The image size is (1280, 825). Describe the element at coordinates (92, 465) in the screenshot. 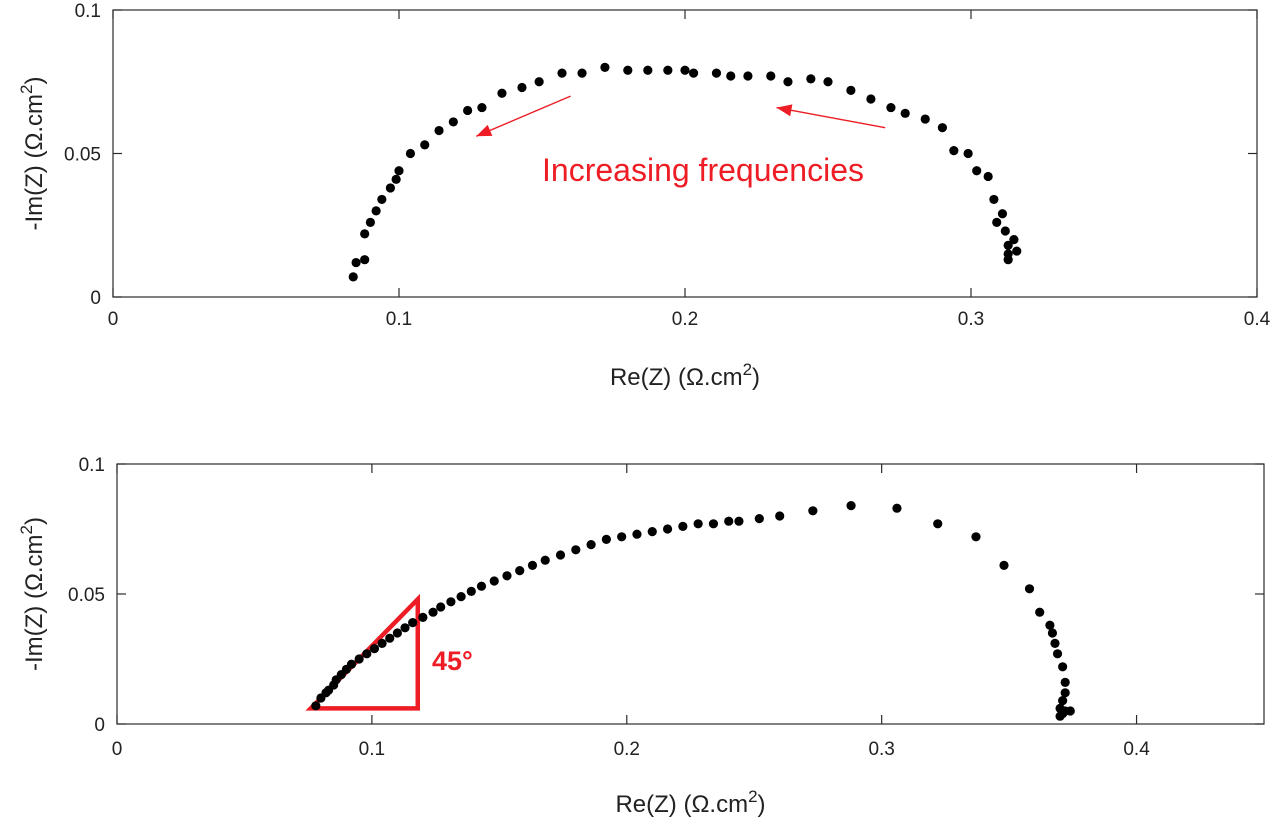

I see `y-tick-label: 0.1` at that location.